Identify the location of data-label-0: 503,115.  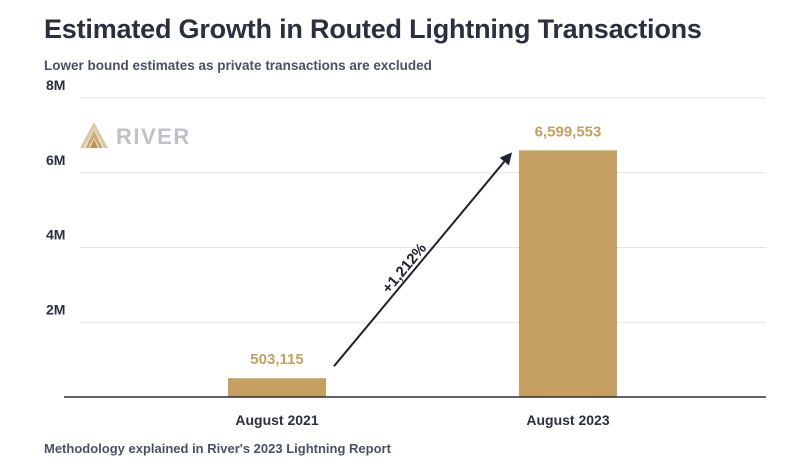
(276, 359).